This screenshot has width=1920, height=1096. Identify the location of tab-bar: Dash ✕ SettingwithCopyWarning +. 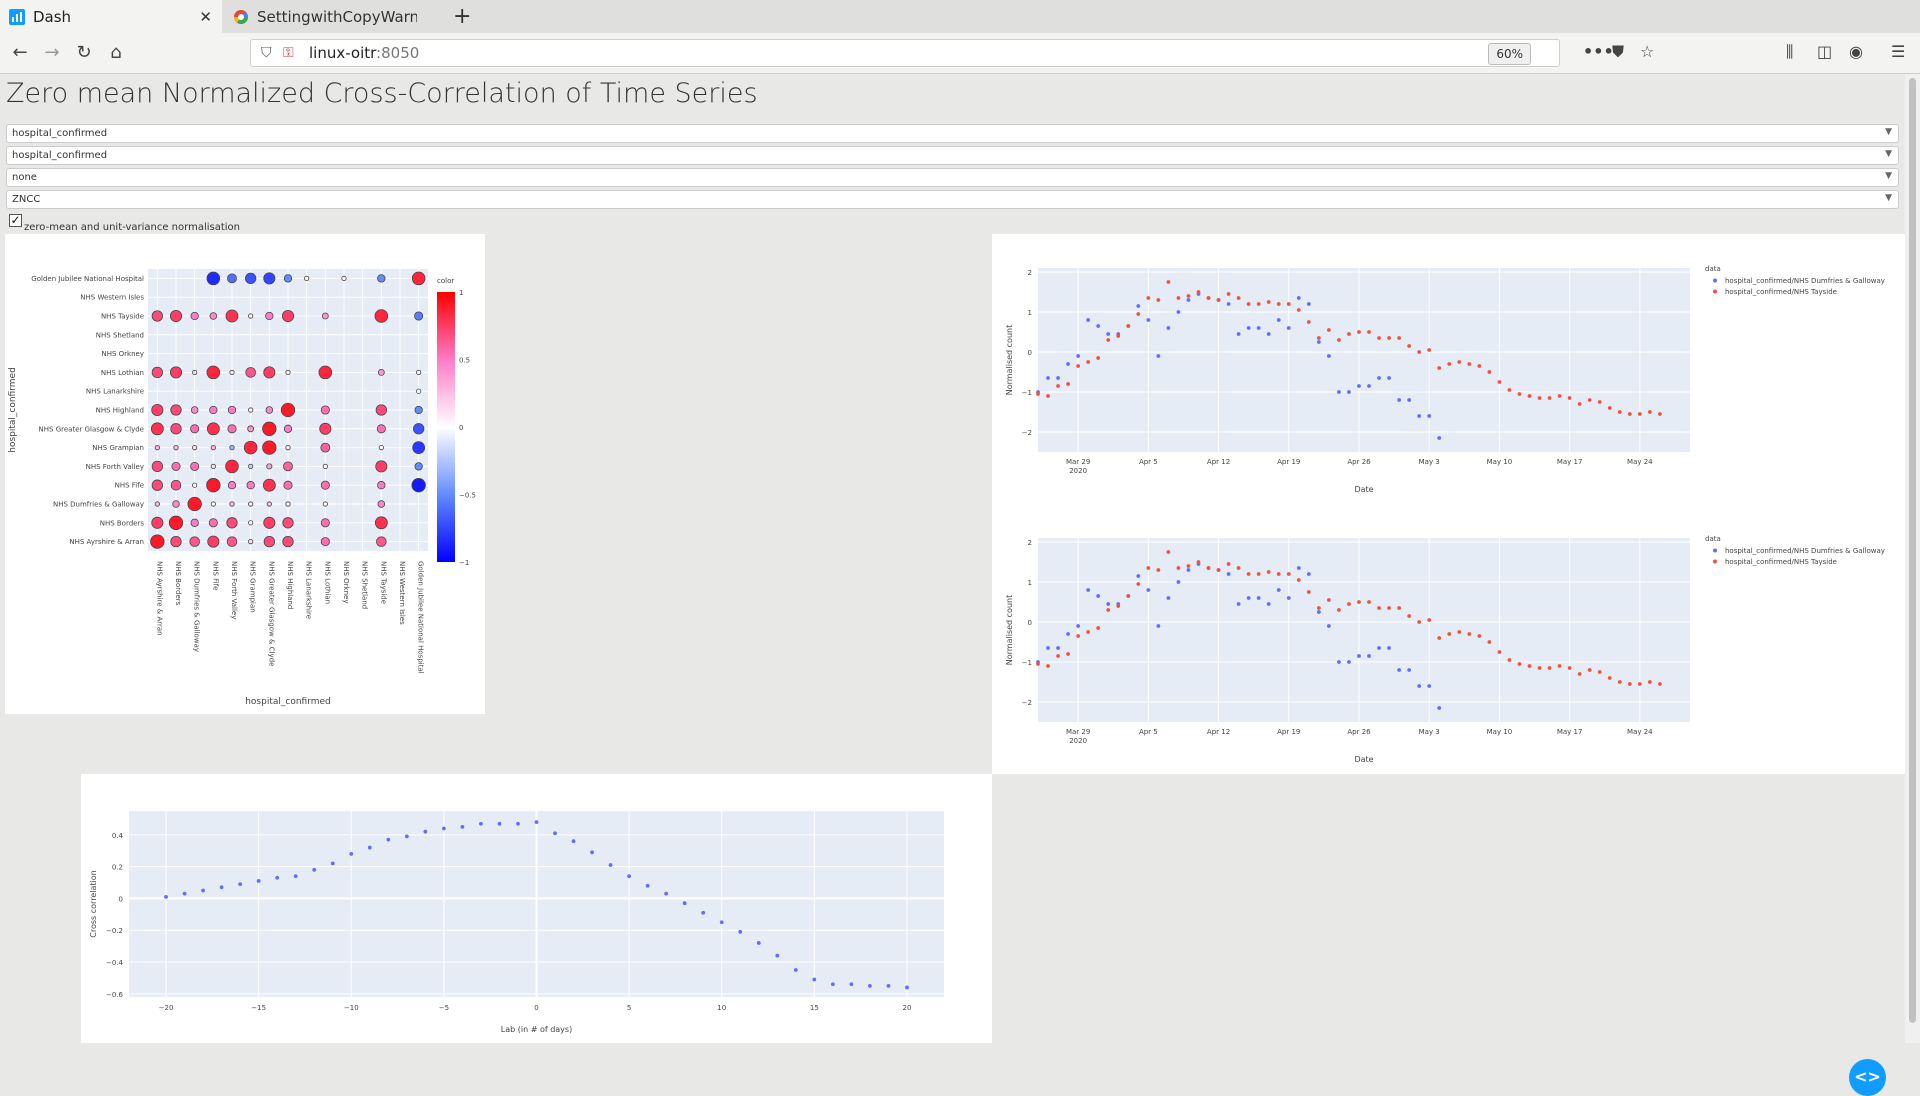
(960, 17).